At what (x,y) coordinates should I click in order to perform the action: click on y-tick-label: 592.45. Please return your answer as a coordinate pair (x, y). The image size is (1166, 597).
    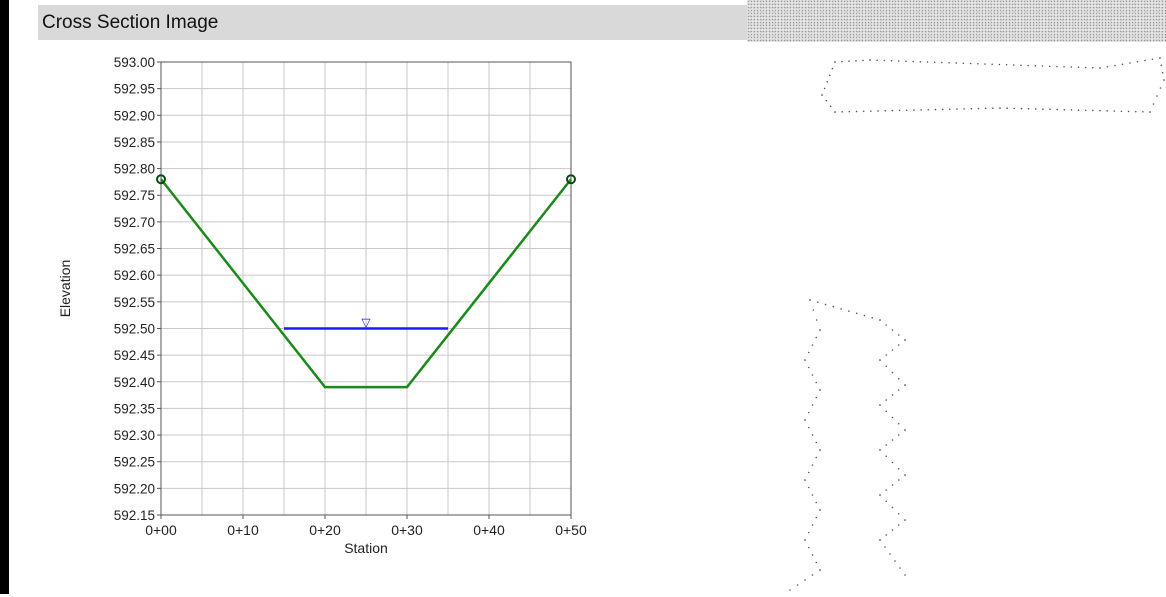
    Looking at the image, I should click on (134, 355).